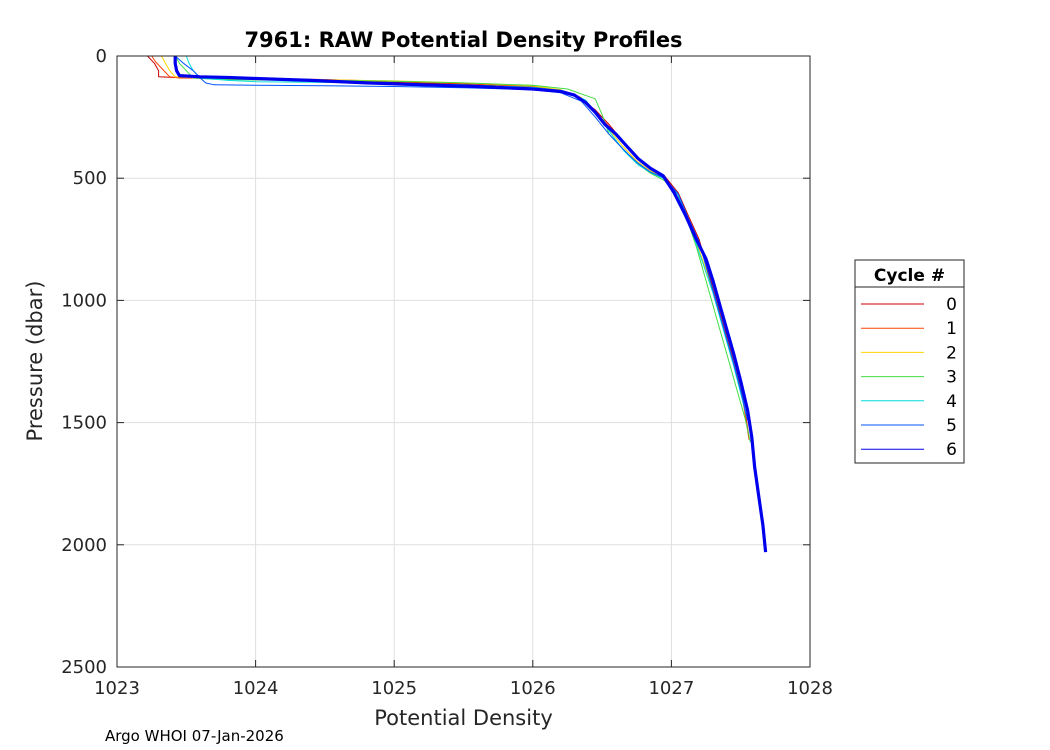 This screenshot has height=750, width=1050. I want to click on legend-box, so click(909, 361).